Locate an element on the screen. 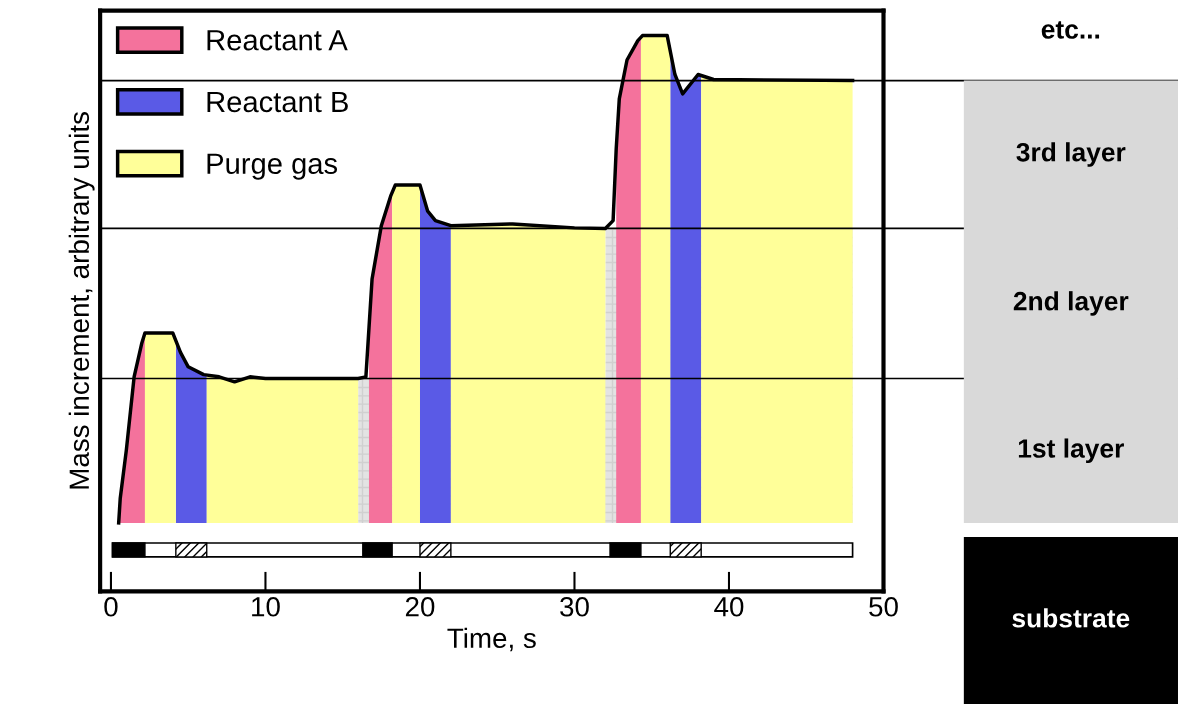 The height and width of the screenshot is (704, 1178). x-tick-label: 10 is located at coordinates (266, 606).